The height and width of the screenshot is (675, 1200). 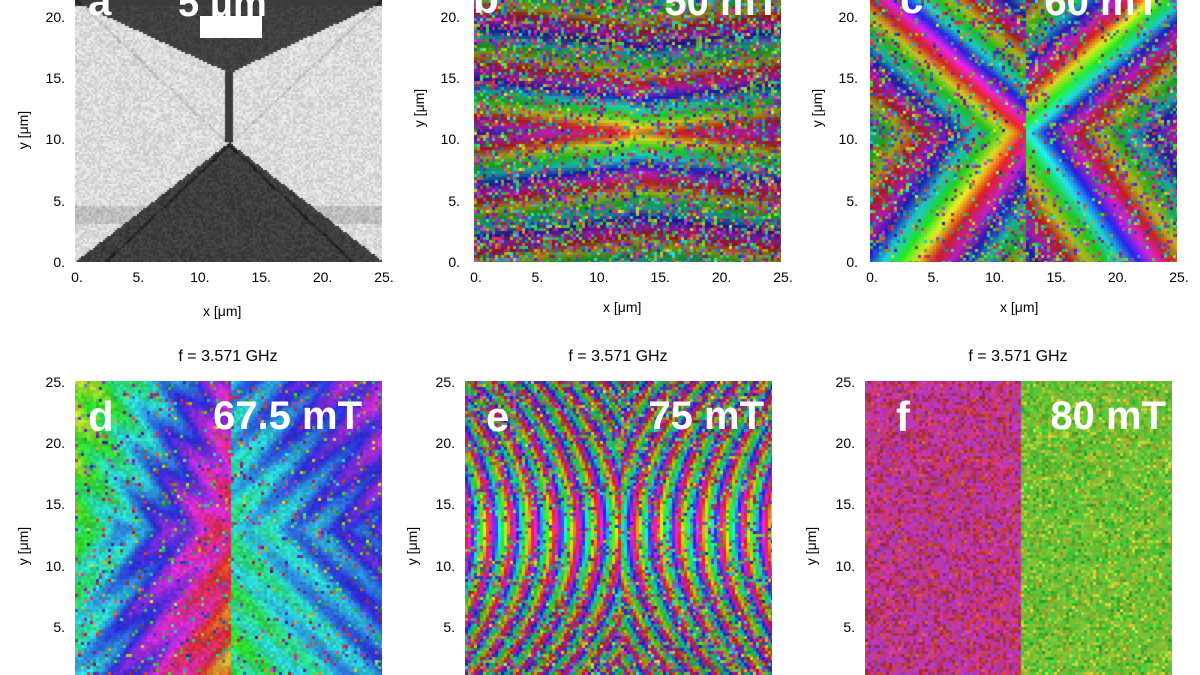 What do you see at coordinates (228, 528) in the screenshot?
I see `panel-d` at bounding box center [228, 528].